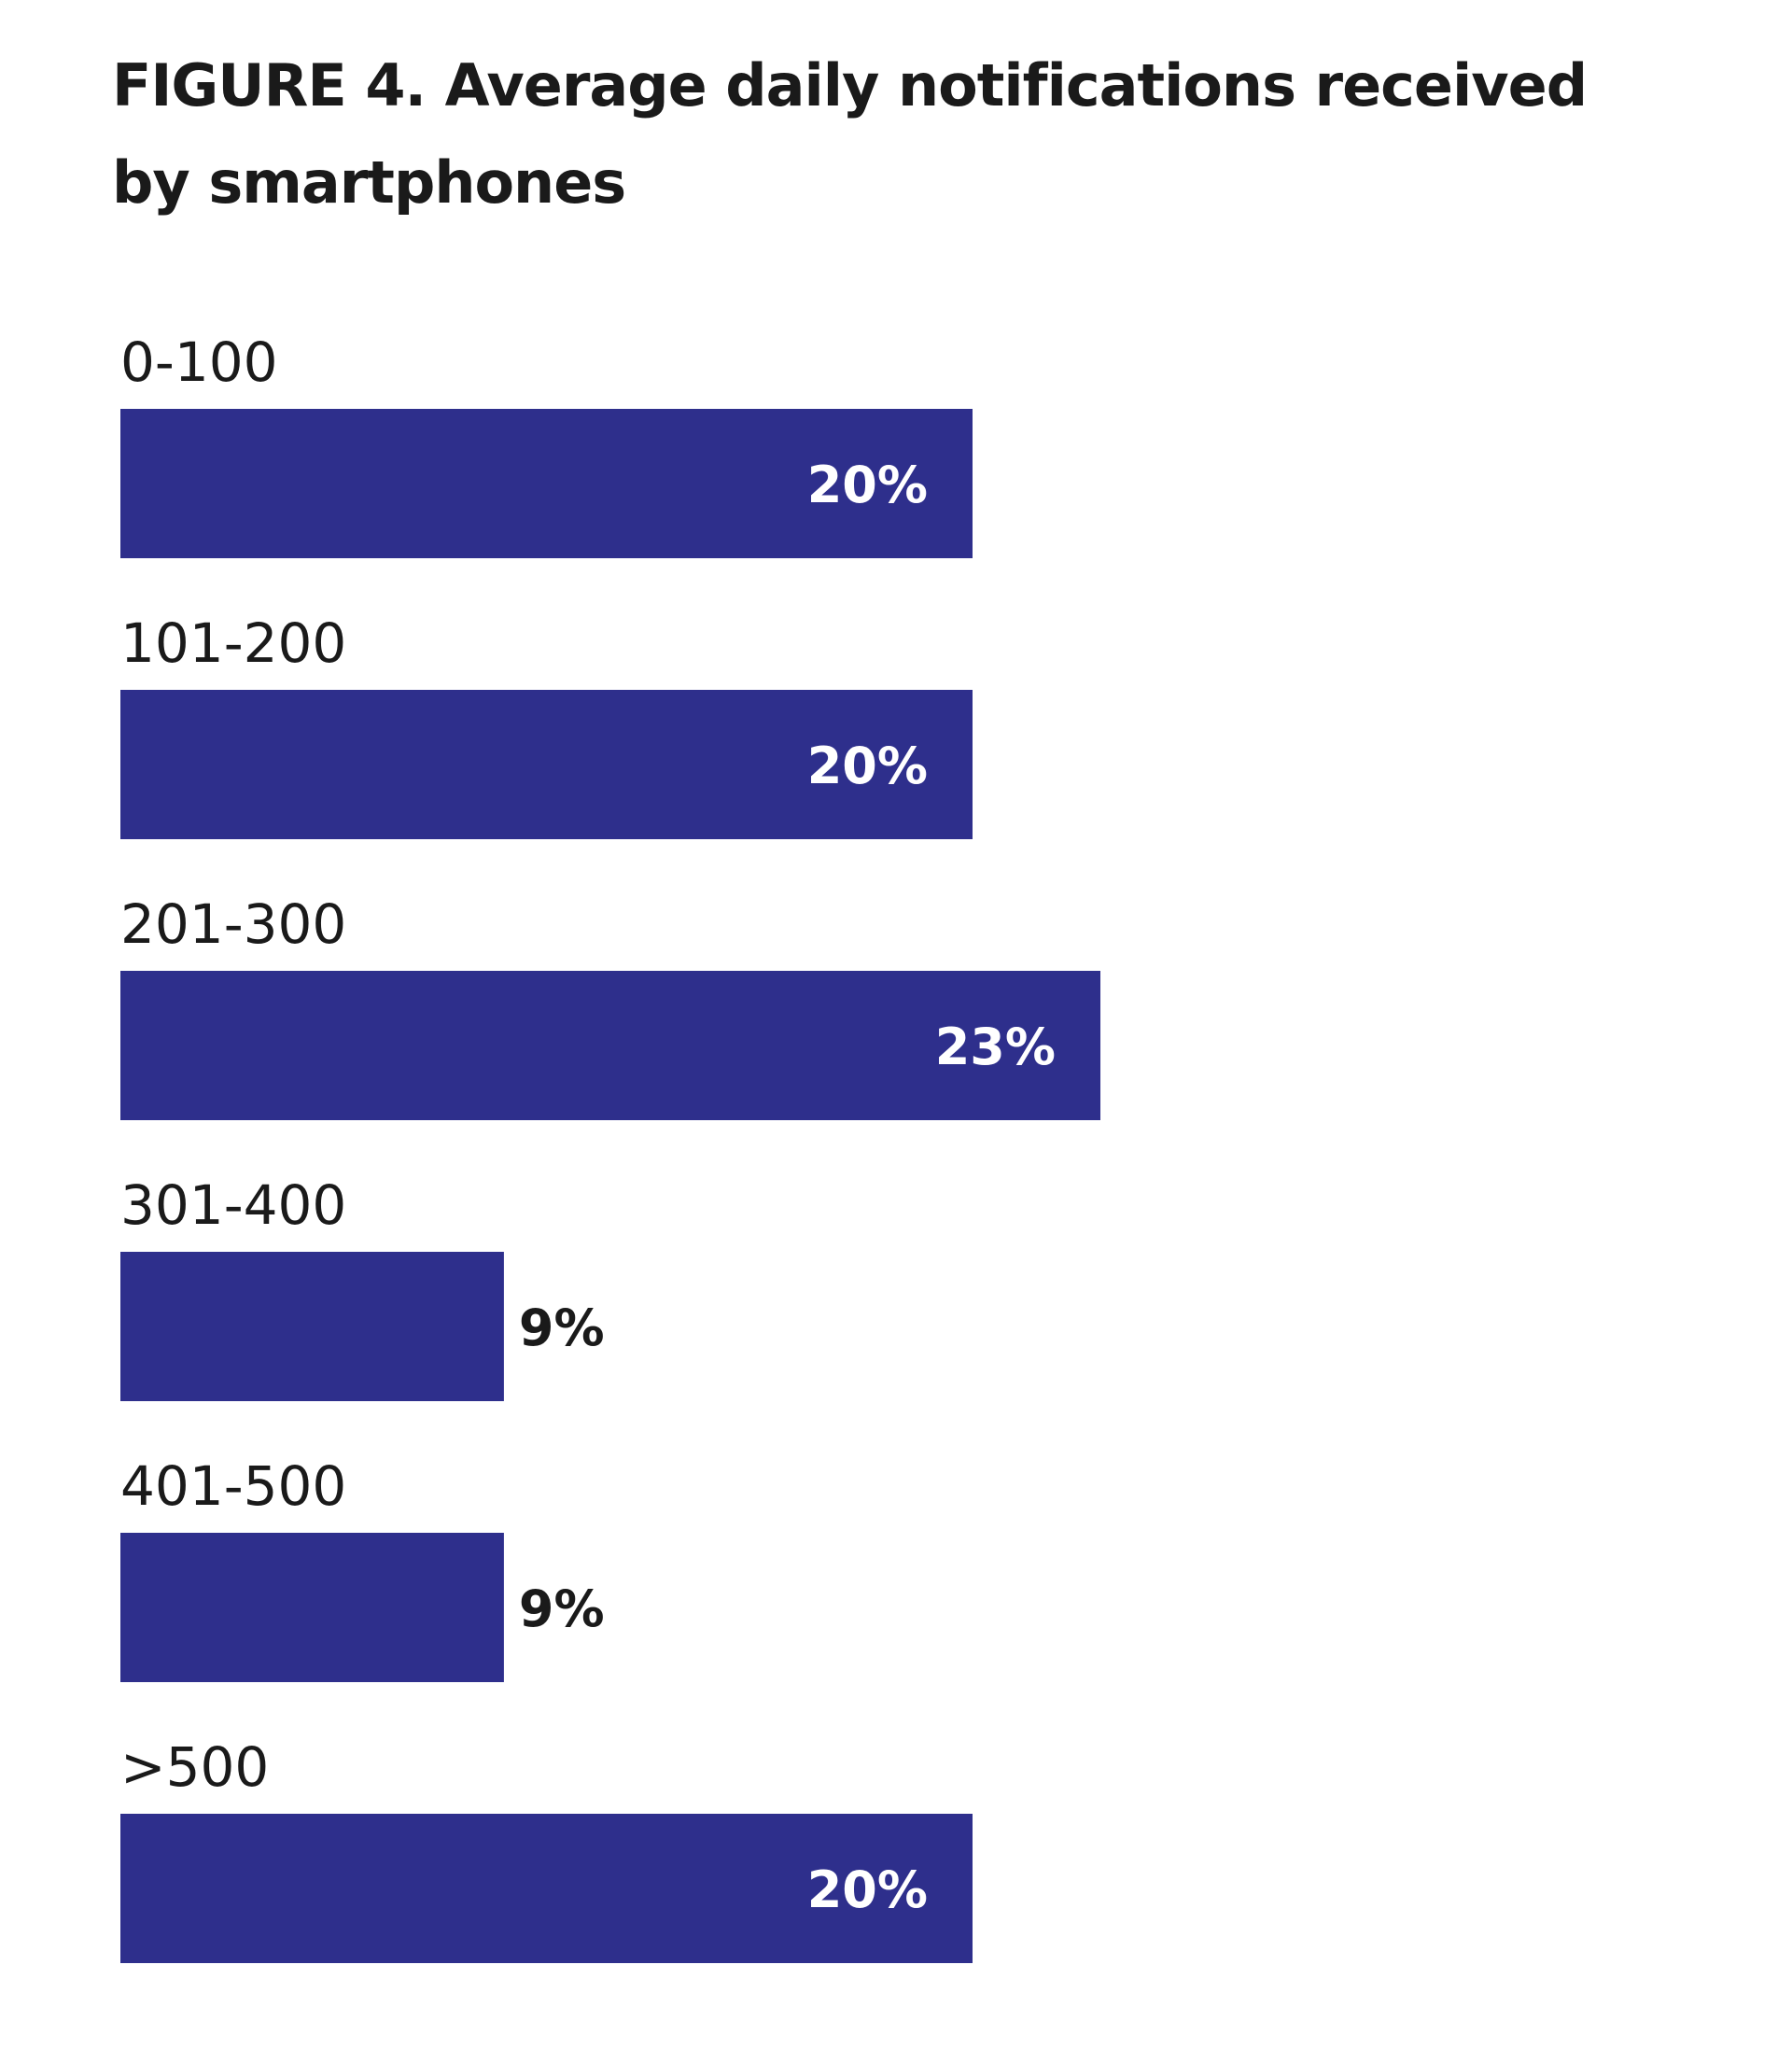 The image size is (1792, 2063). I want to click on category-label: 401-500, so click(233, 1486).